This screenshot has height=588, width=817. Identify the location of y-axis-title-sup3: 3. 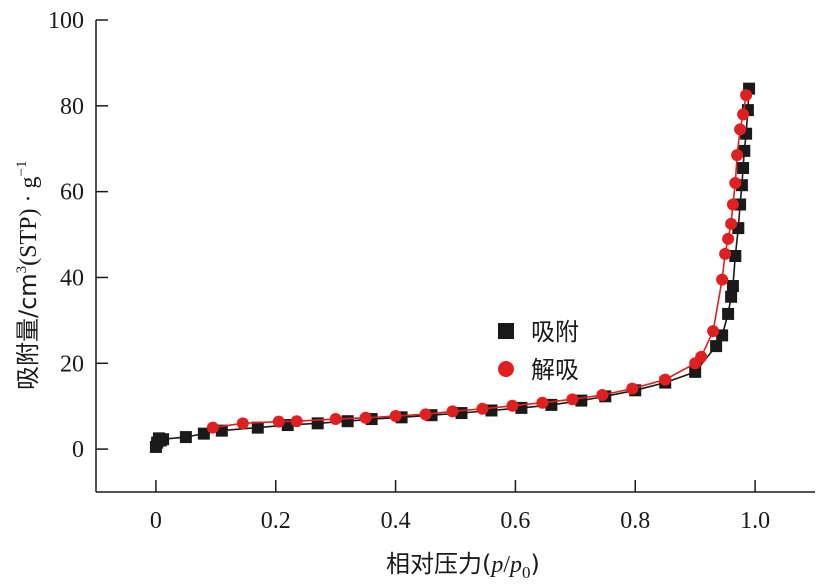
(22, 270).